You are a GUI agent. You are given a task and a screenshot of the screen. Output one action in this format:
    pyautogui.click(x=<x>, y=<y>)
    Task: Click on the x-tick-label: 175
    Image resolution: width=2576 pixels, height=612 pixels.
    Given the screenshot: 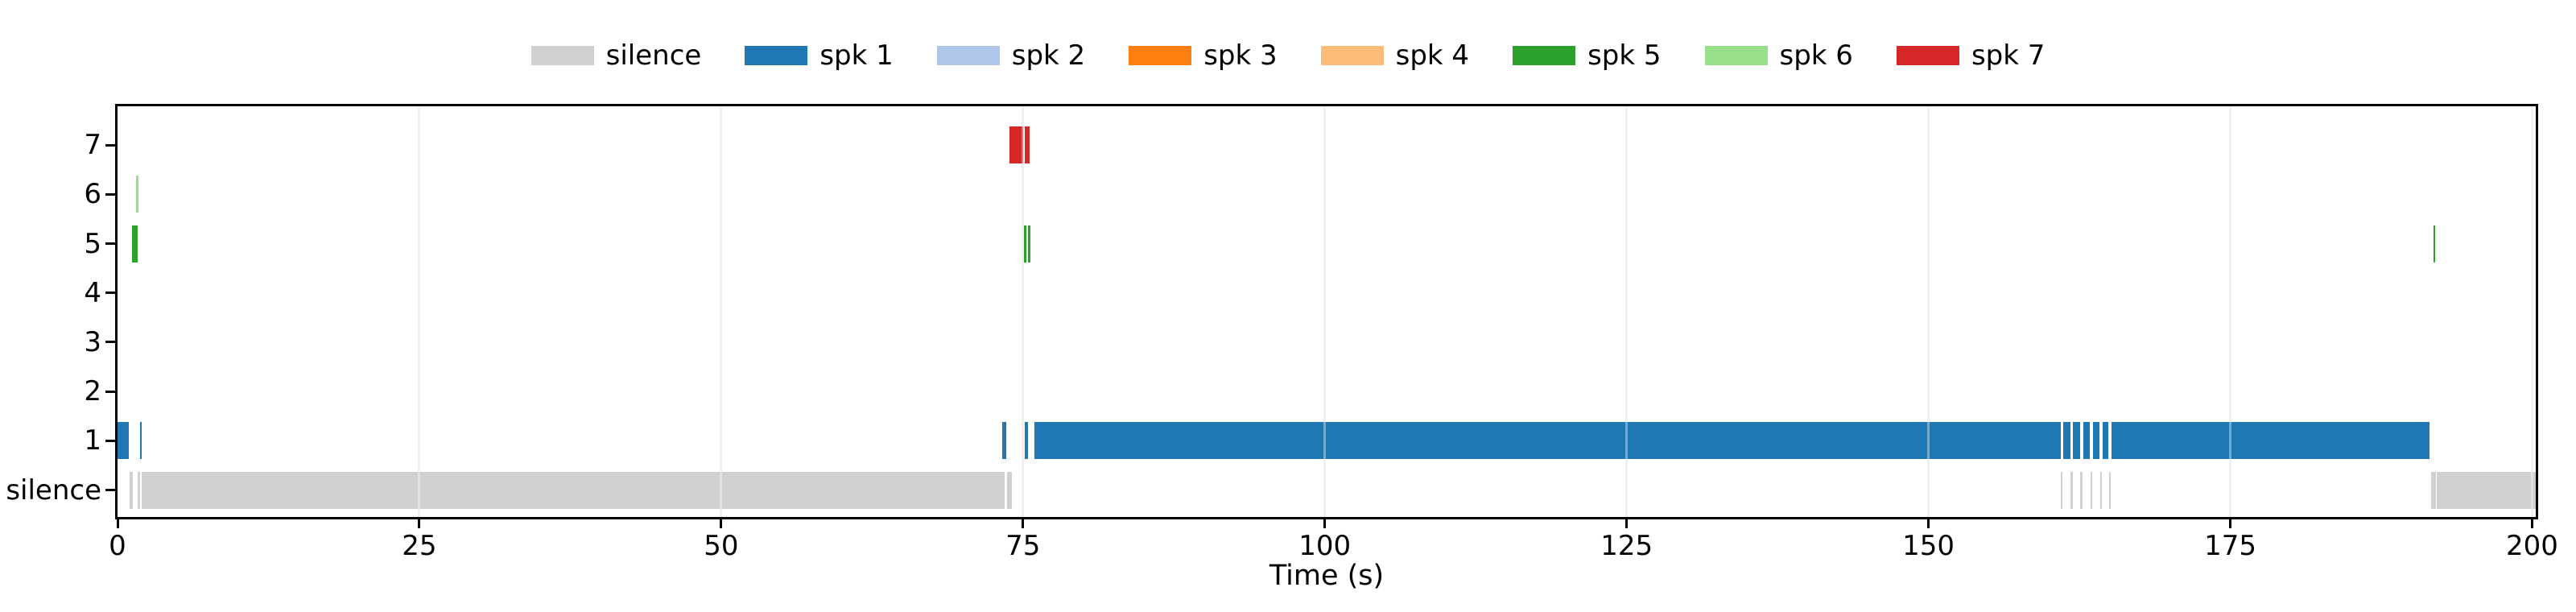 What is the action you would take?
    pyautogui.click(x=2230, y=546)
    